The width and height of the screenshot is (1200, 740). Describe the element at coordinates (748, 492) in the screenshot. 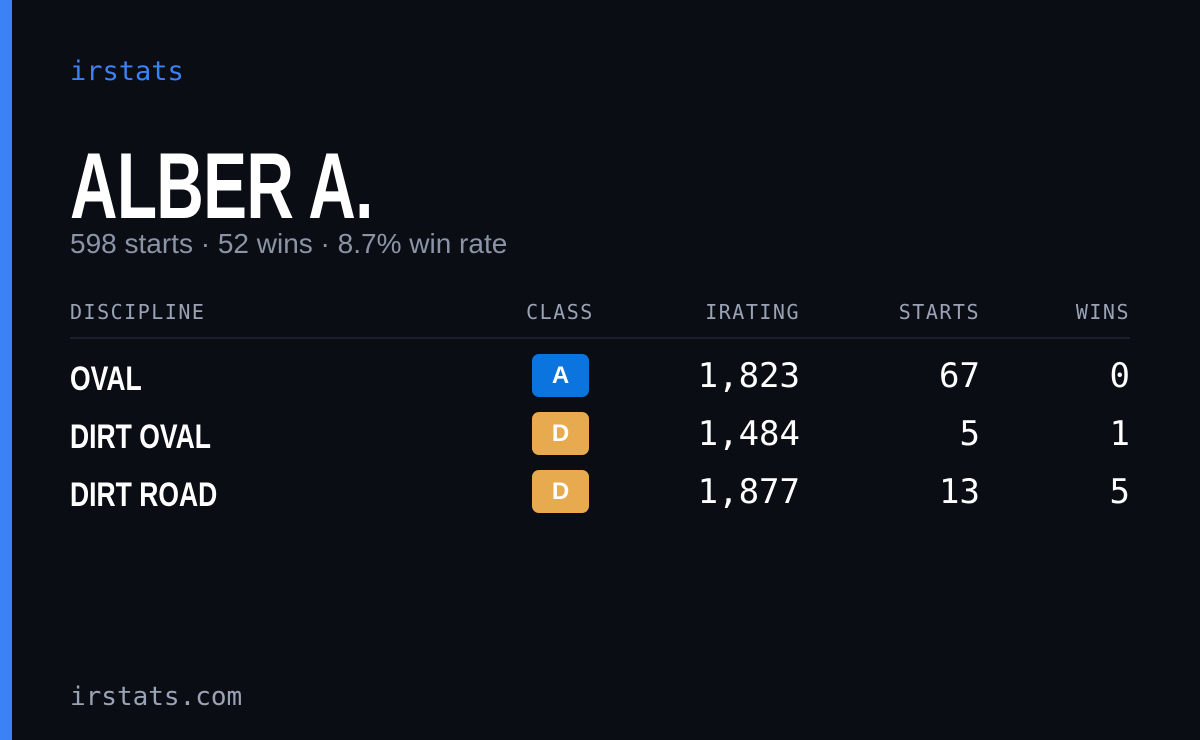

I see `irating: 1,877` at that location.